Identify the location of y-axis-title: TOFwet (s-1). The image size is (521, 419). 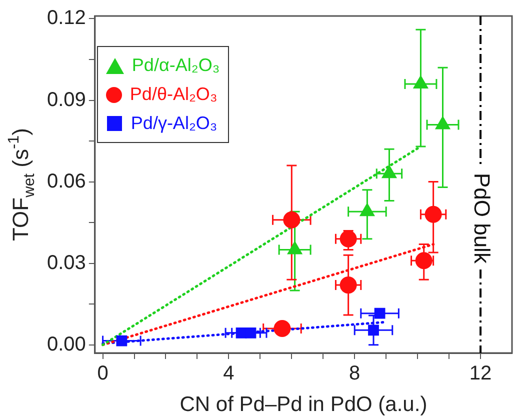
(22, 184).